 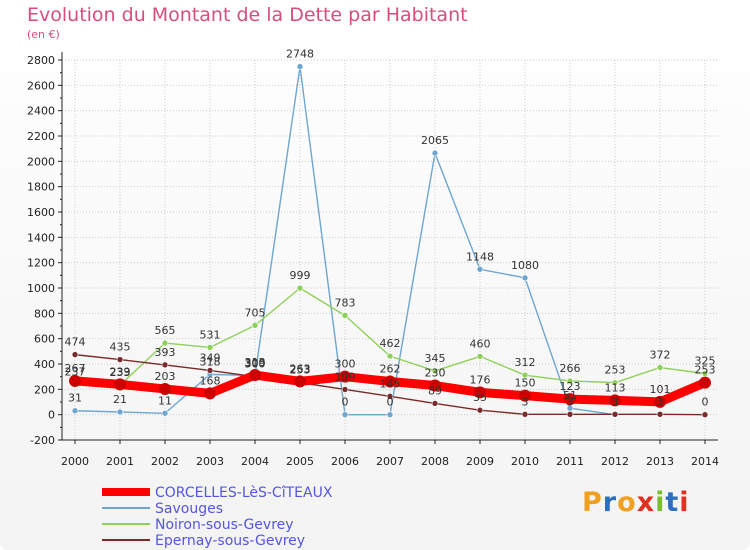 What do you see at coordinates (120, 461) in the screenshot?
I see `x-tick-label: 2001` at bounding box center [120, 461].